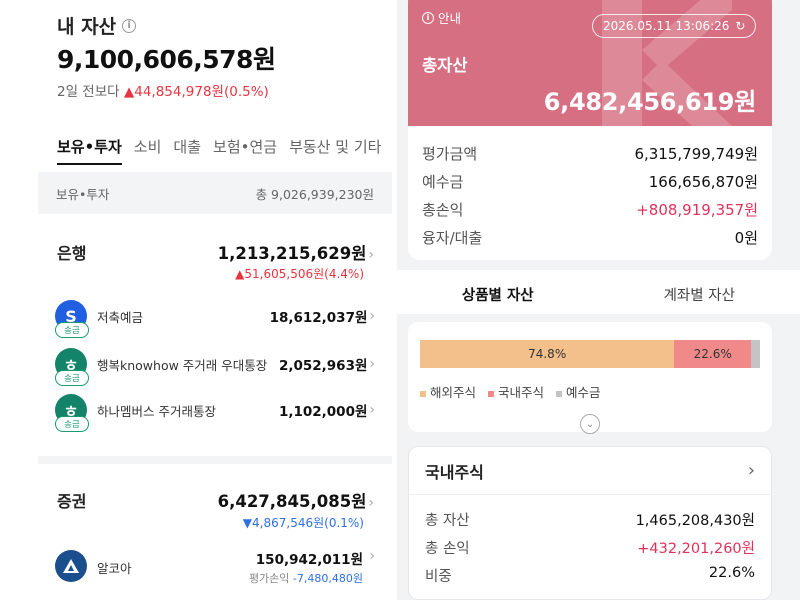 The width and height of the screenshot is (800, 600). I want to click on allocation-segment: 22.6%, so click(713, 354).